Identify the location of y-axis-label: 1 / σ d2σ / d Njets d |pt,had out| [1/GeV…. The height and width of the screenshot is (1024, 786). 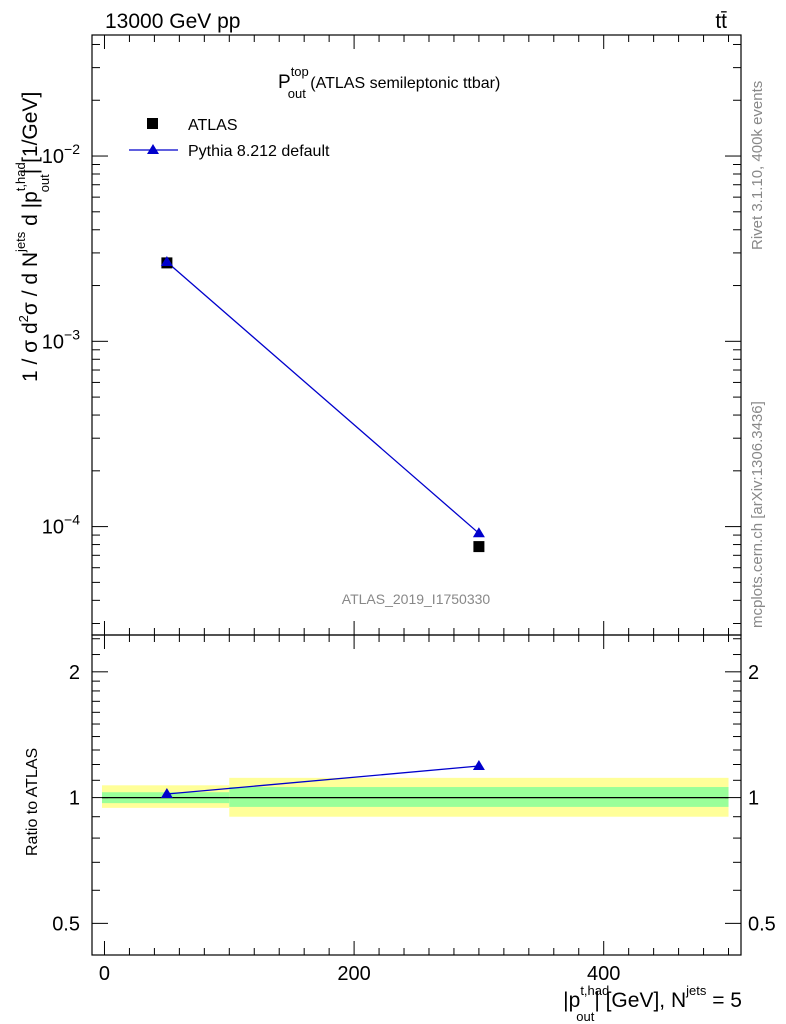
(32, 237).